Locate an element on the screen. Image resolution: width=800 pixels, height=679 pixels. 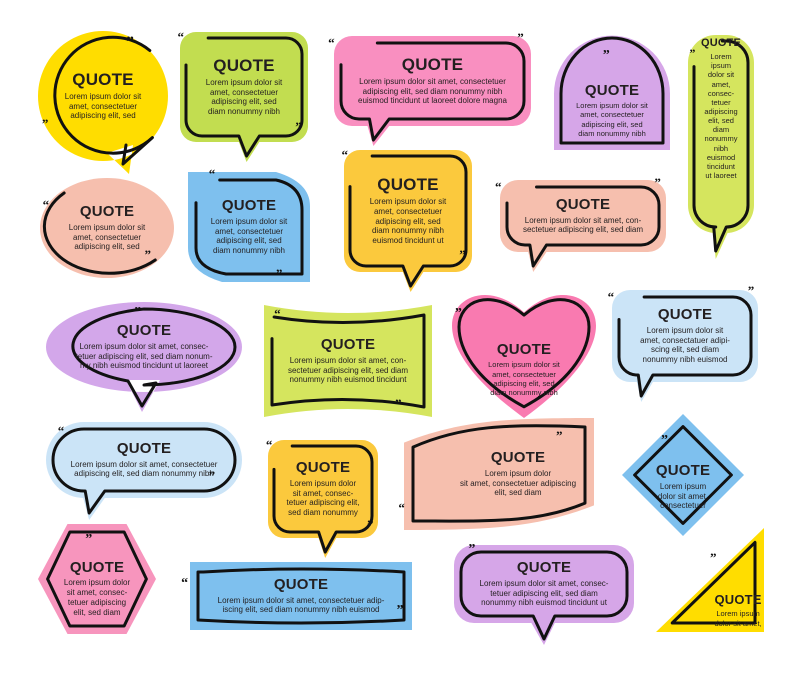
bubble-triangle-yellow-quote-icon: ” is located at coordinates (713, 557).